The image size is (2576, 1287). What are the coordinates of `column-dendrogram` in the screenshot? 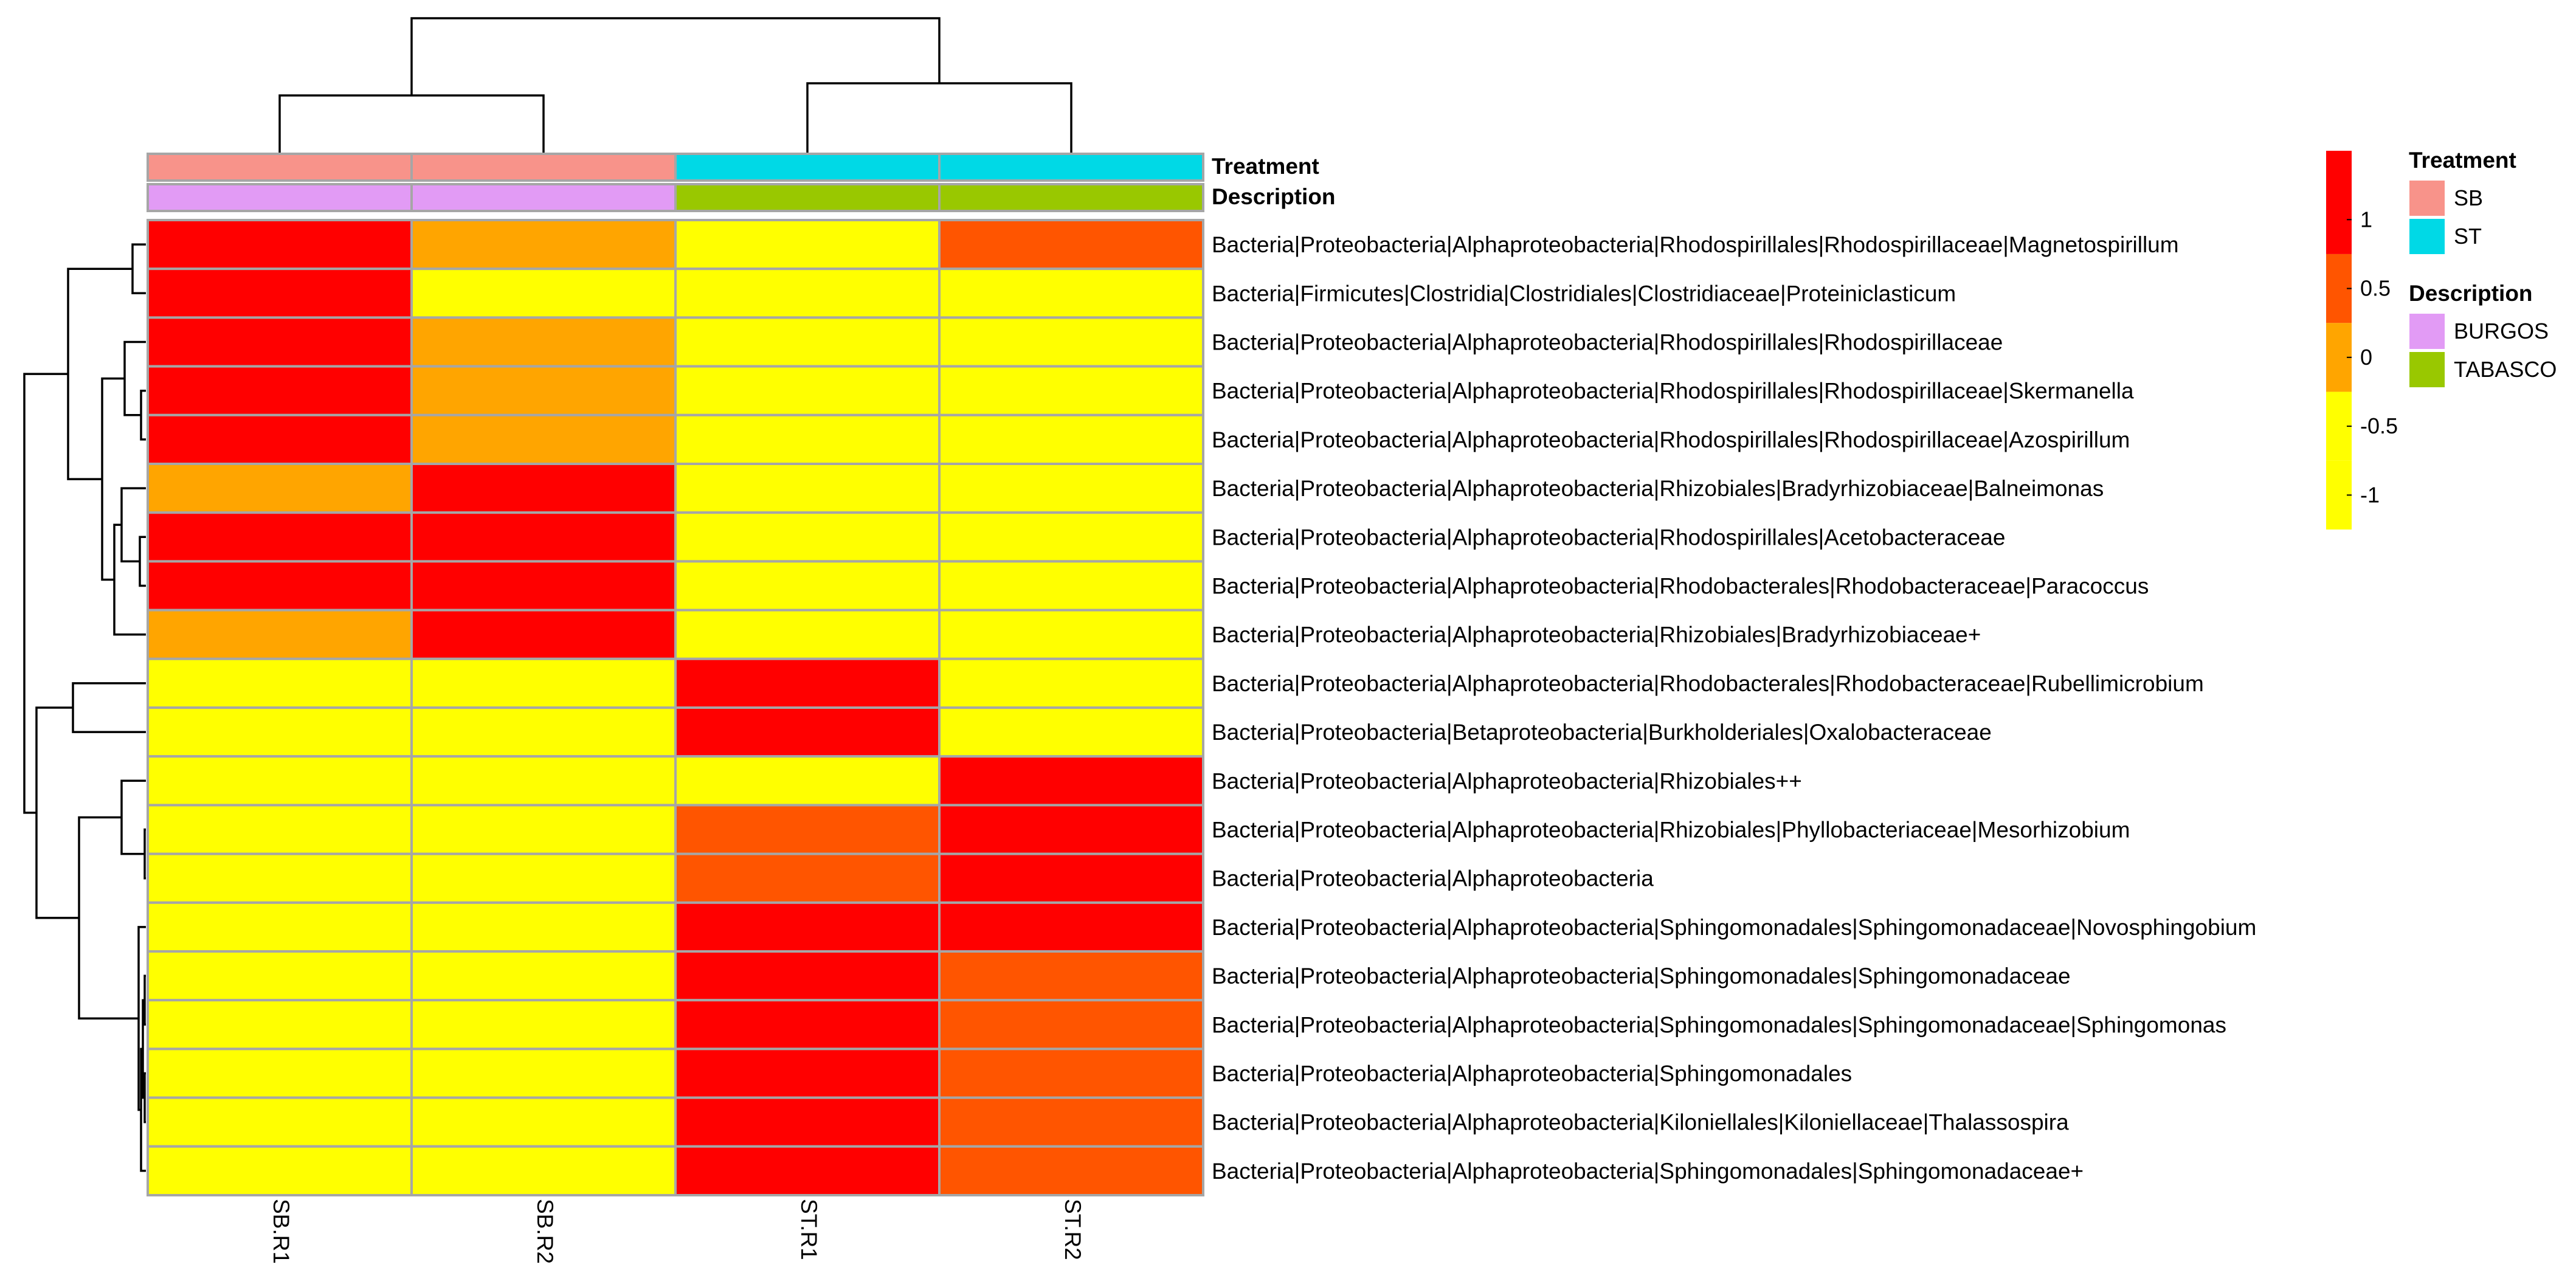 It's located at (675, 85).